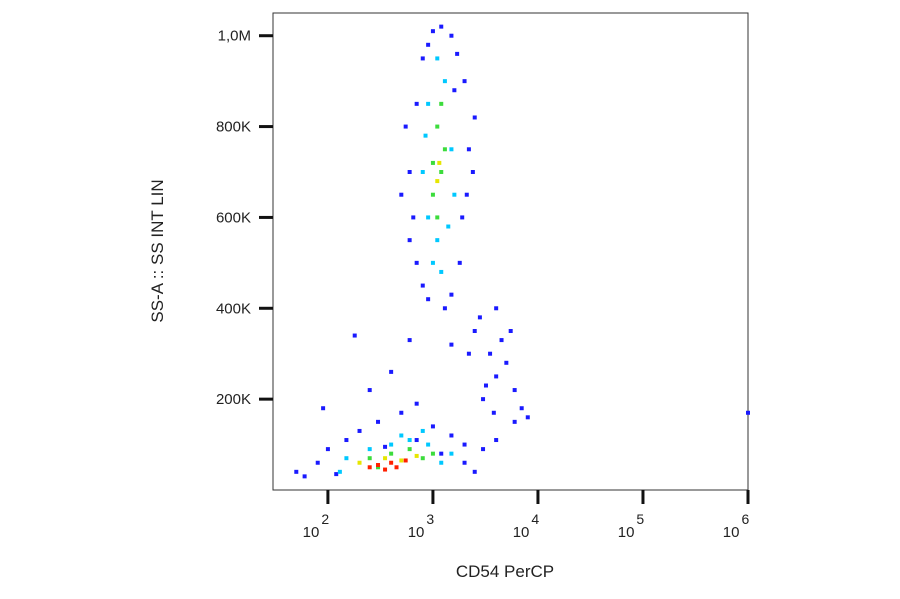 This screenshot has height=599, width=900. Describe the element at coordinates (325, 519) in the screenshot. I see `x-tick-power: 2` at that location.